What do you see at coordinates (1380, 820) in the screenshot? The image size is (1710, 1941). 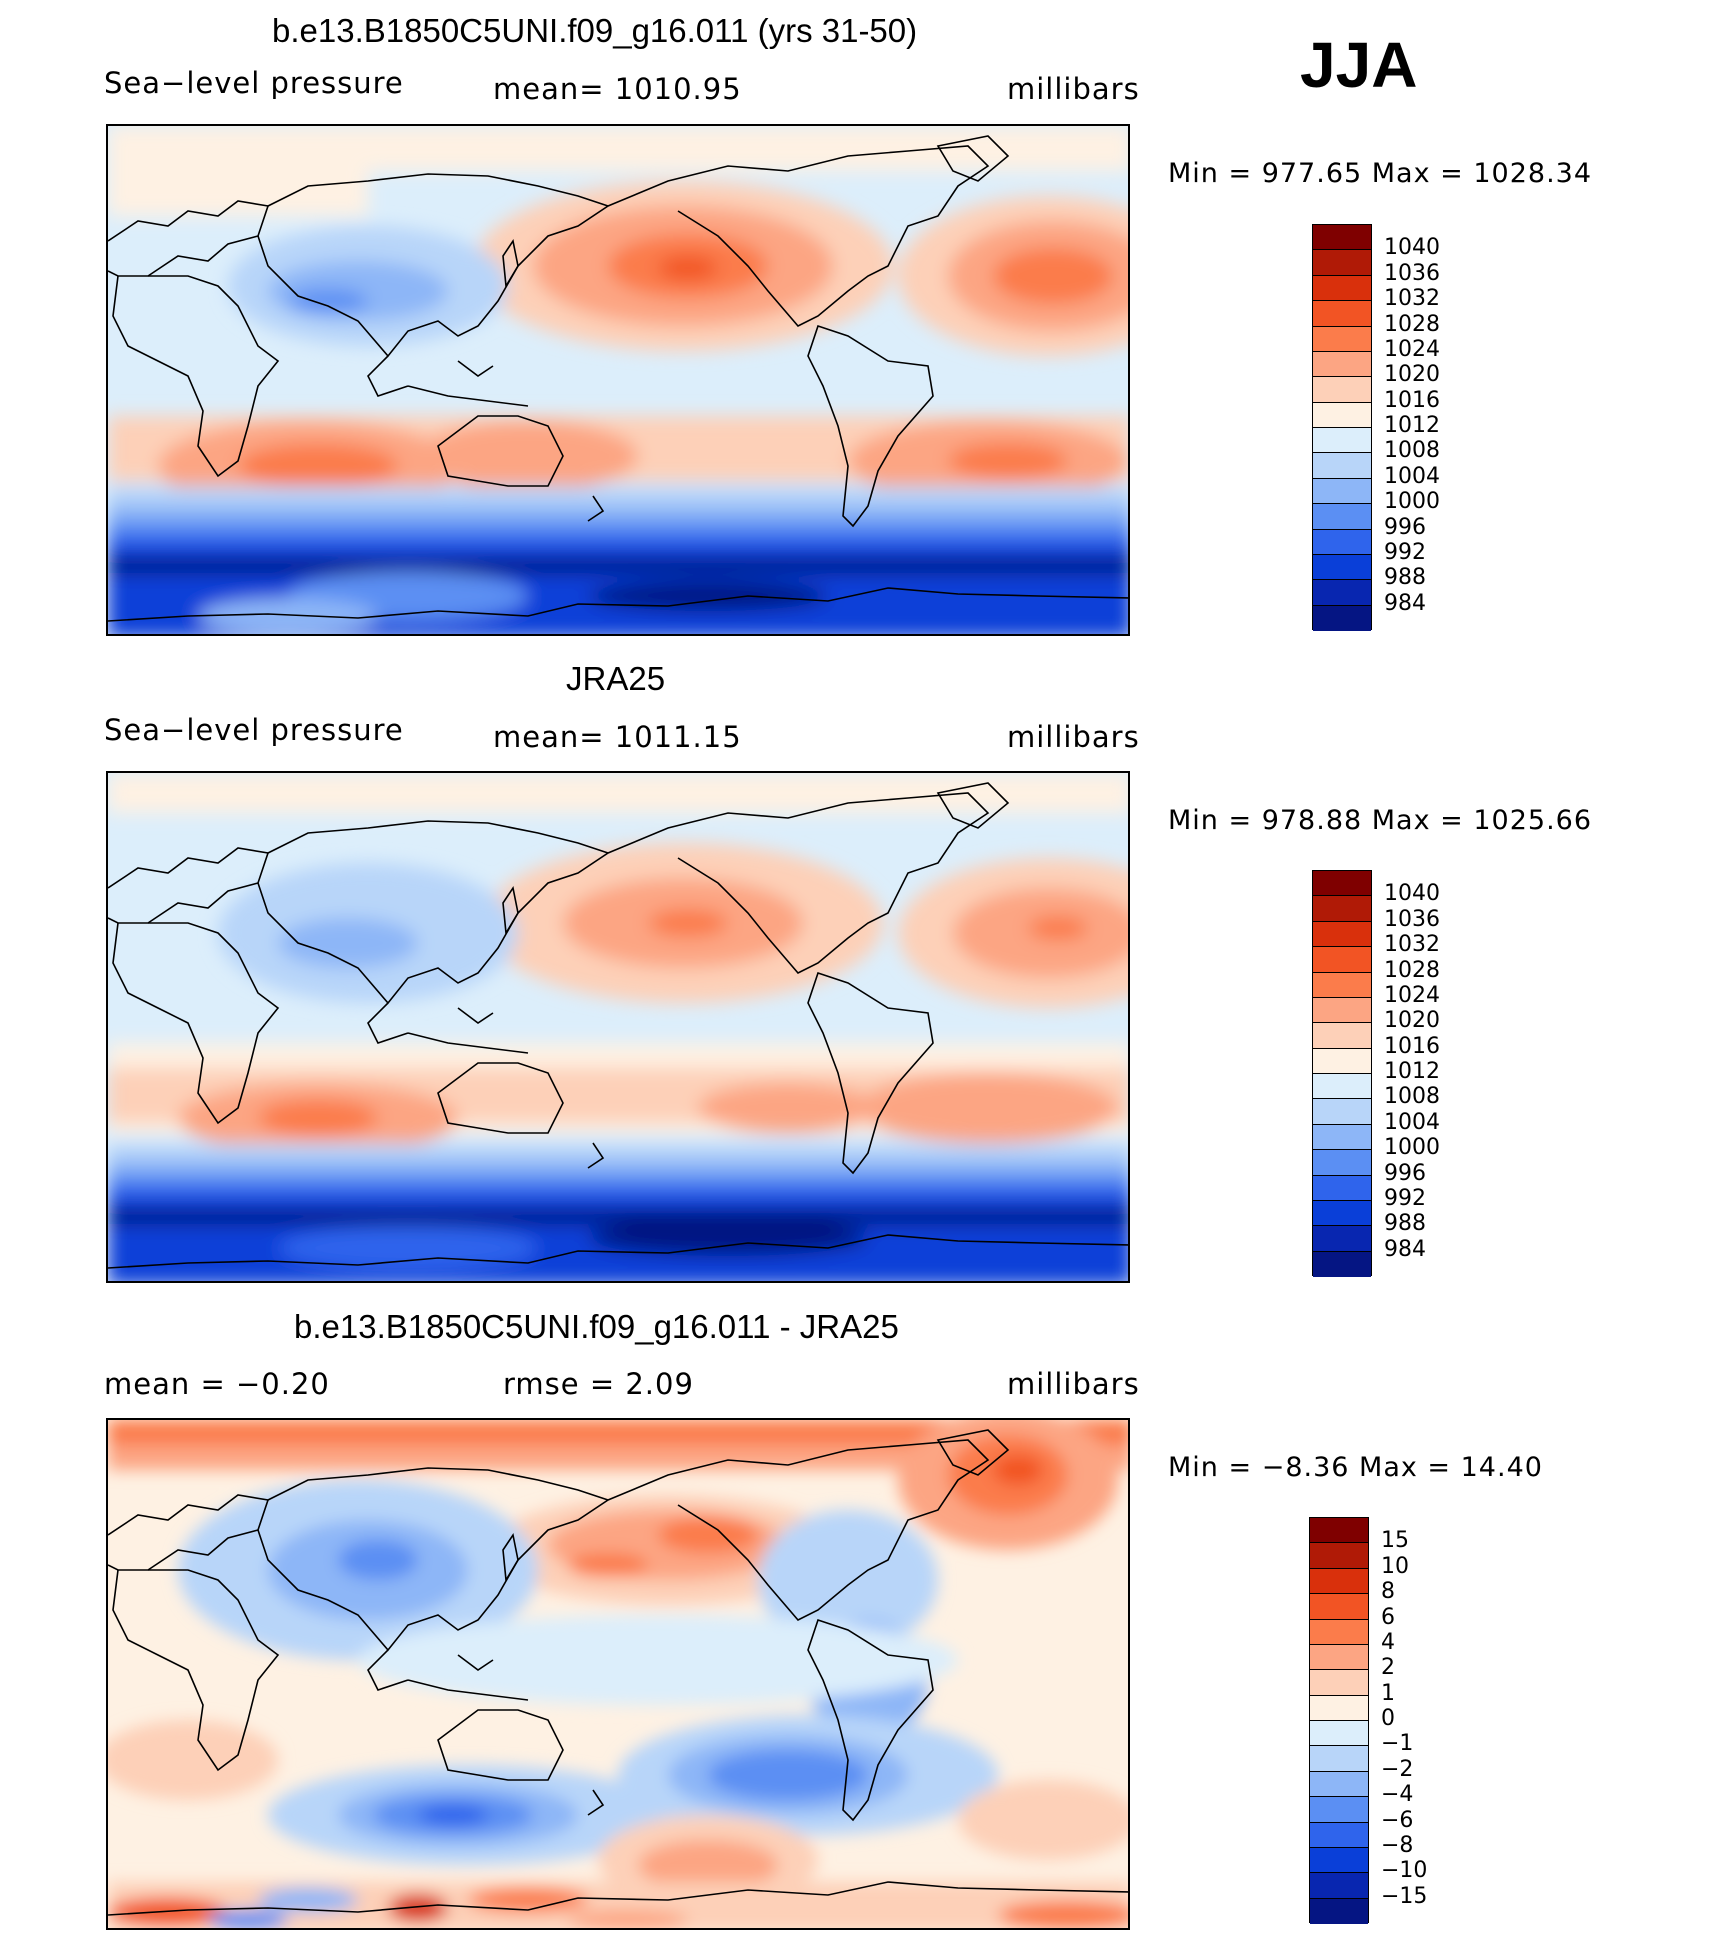 I see `panel2-minmax: Min = 978.88 Max = 1025.66` at bounding box center [1380, 820].